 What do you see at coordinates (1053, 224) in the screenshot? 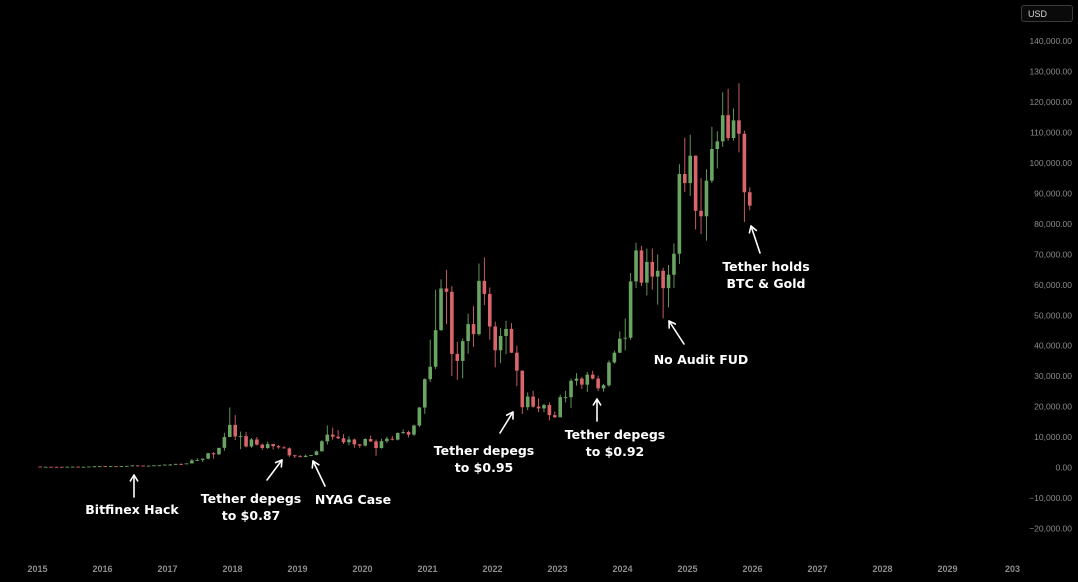
I see `y-tick-label: 80,000.00` at bounding box center [1053, 224].